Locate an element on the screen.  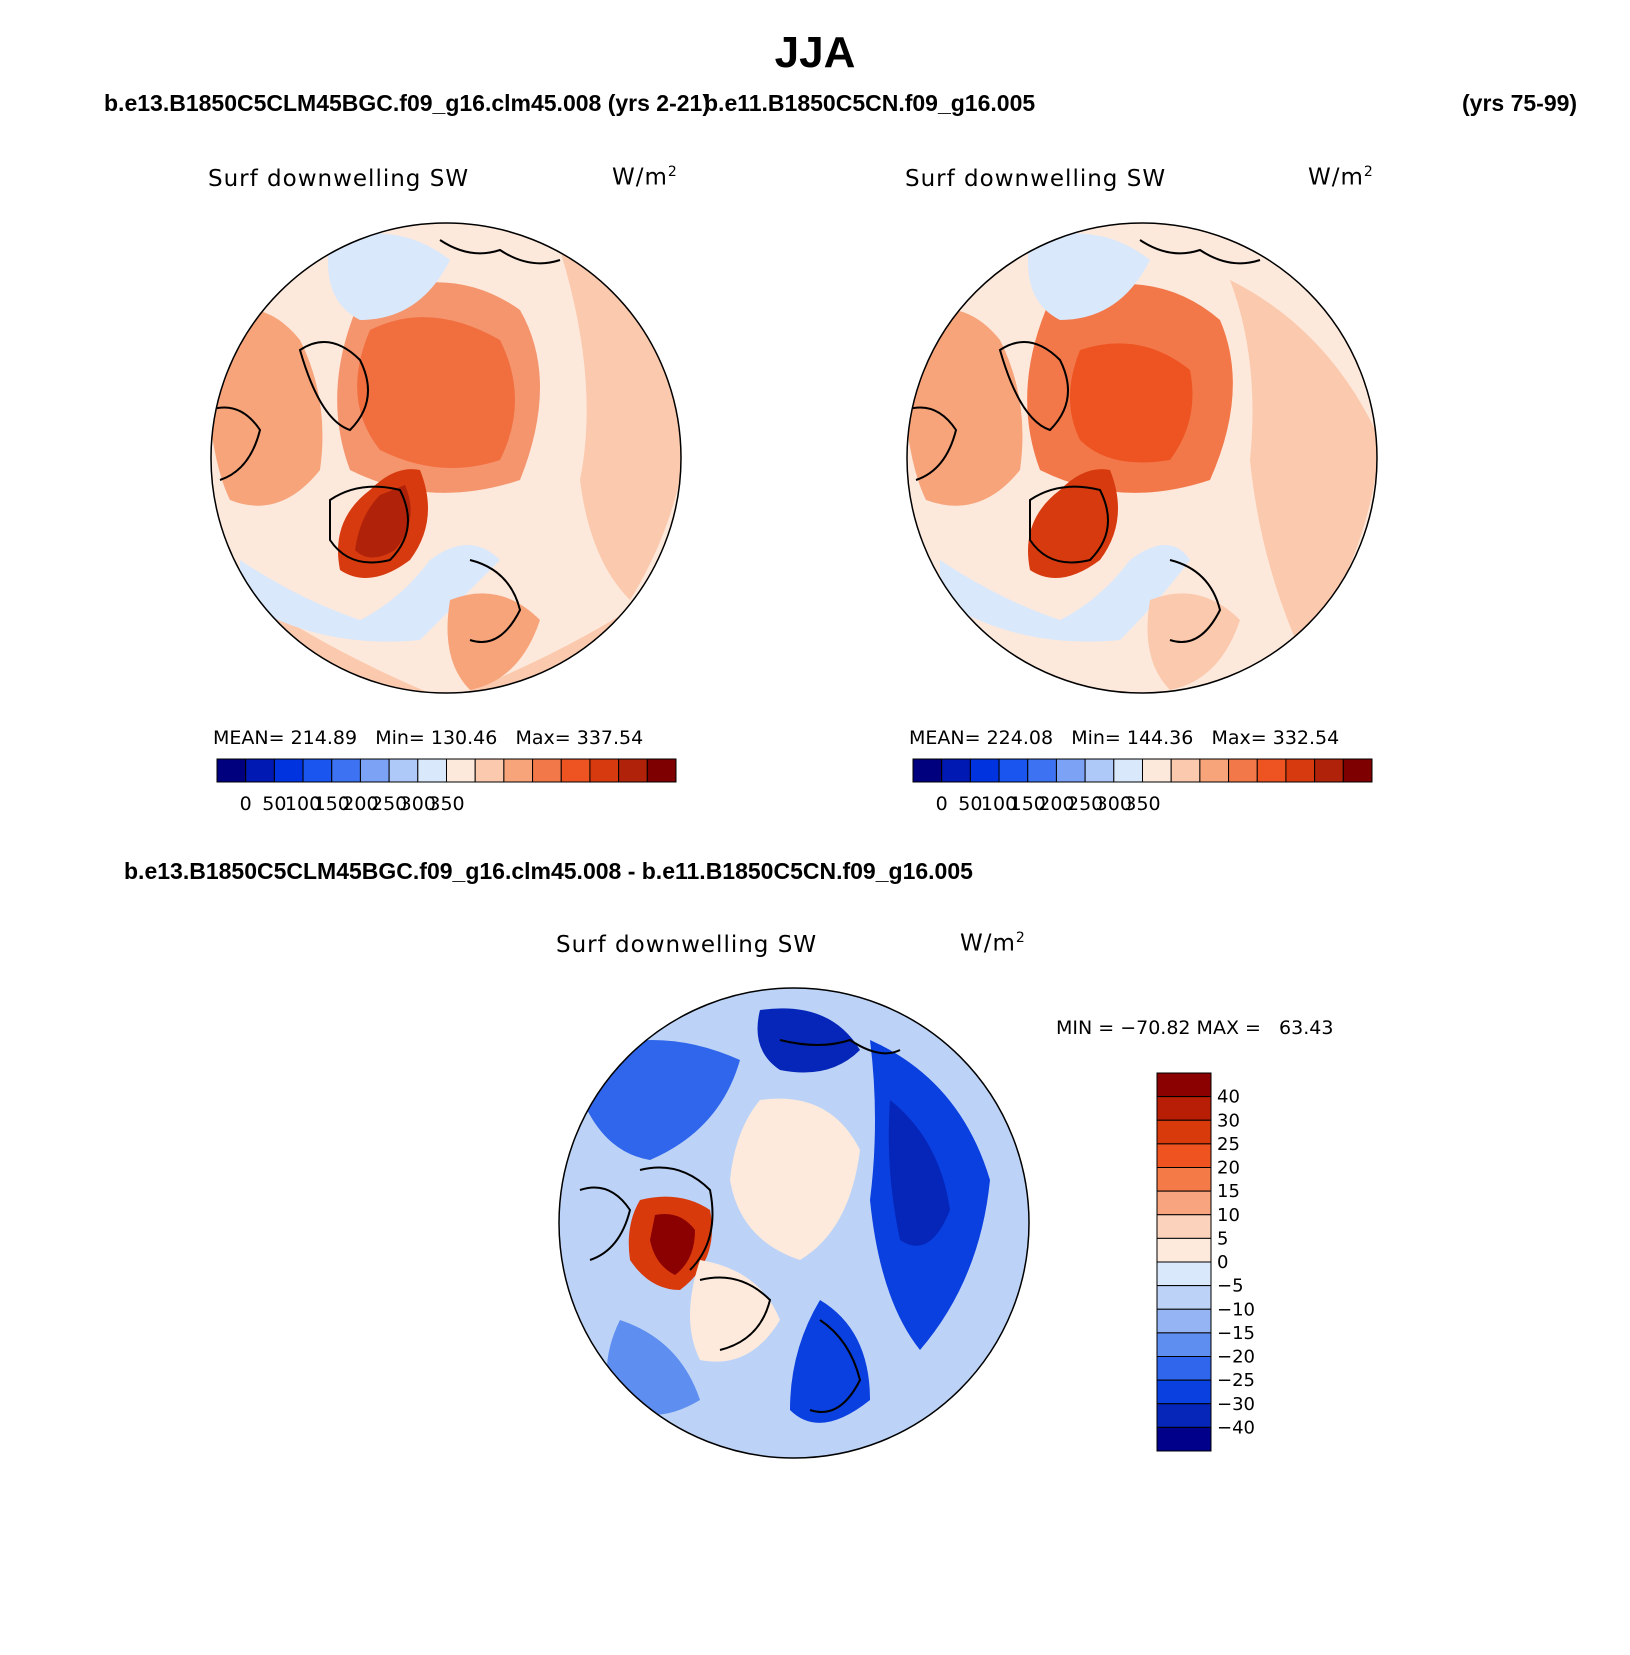
colorbar-tick-label: 100 is located at coordinates (303, 804).